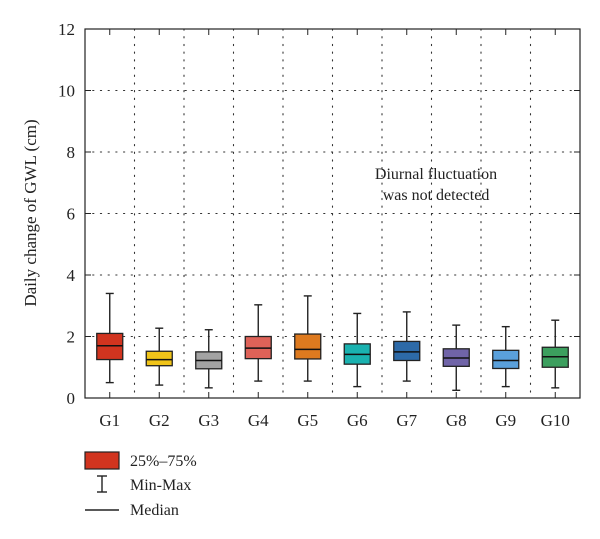 This screenshot has height=539, width=600. I want to click on box-G5, so click(308, 338).